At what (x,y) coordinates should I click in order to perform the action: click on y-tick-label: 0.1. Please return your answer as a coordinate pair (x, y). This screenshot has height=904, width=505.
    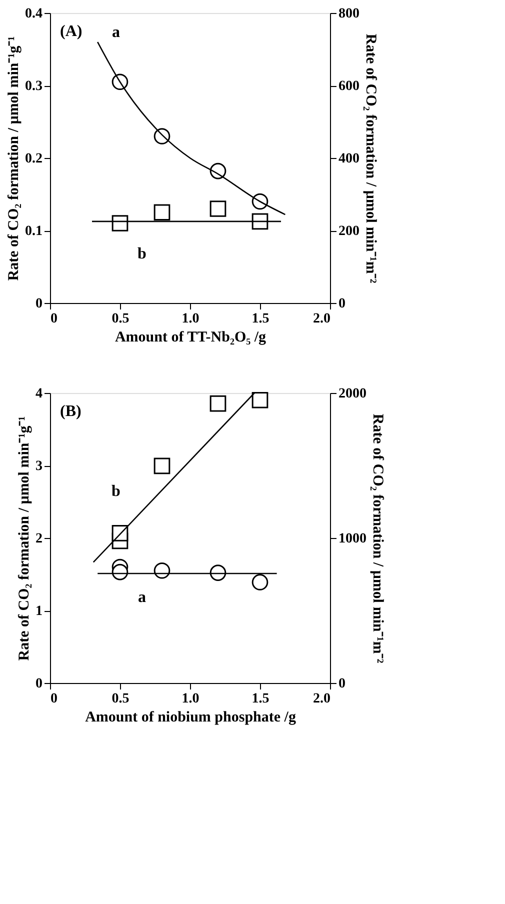
    Looking at the image, I should click on (33, 231).